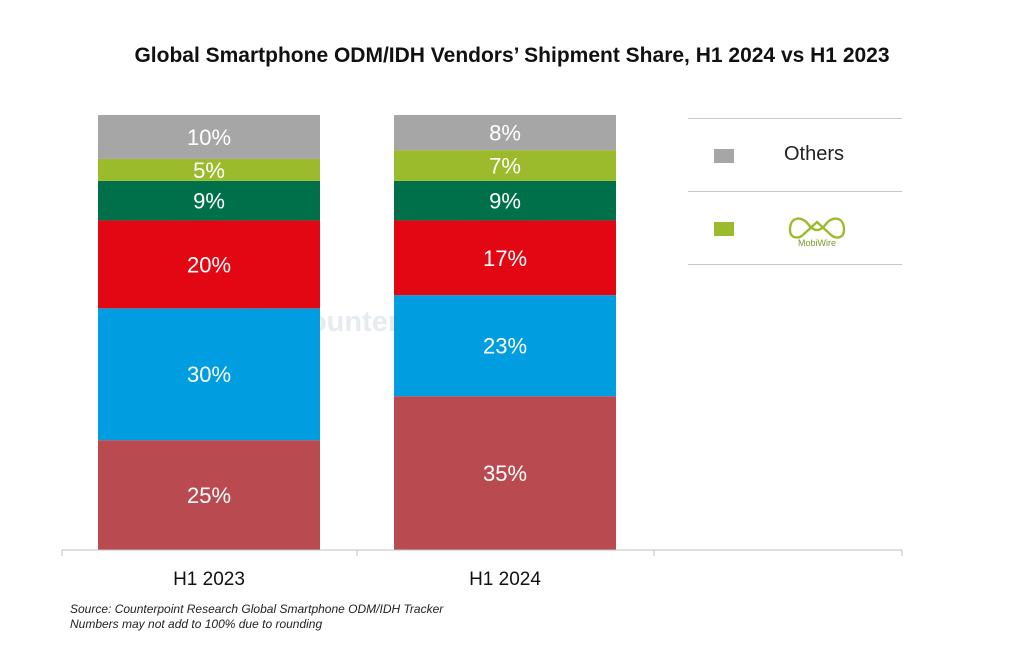 Image resolution: width=1024 pixels, height=659 pixels. What do you see at coordinates (817, 232) in the screenshot?
I see `mobiwire-logo-icon: MobiWire` at bounding box center [817, 232].